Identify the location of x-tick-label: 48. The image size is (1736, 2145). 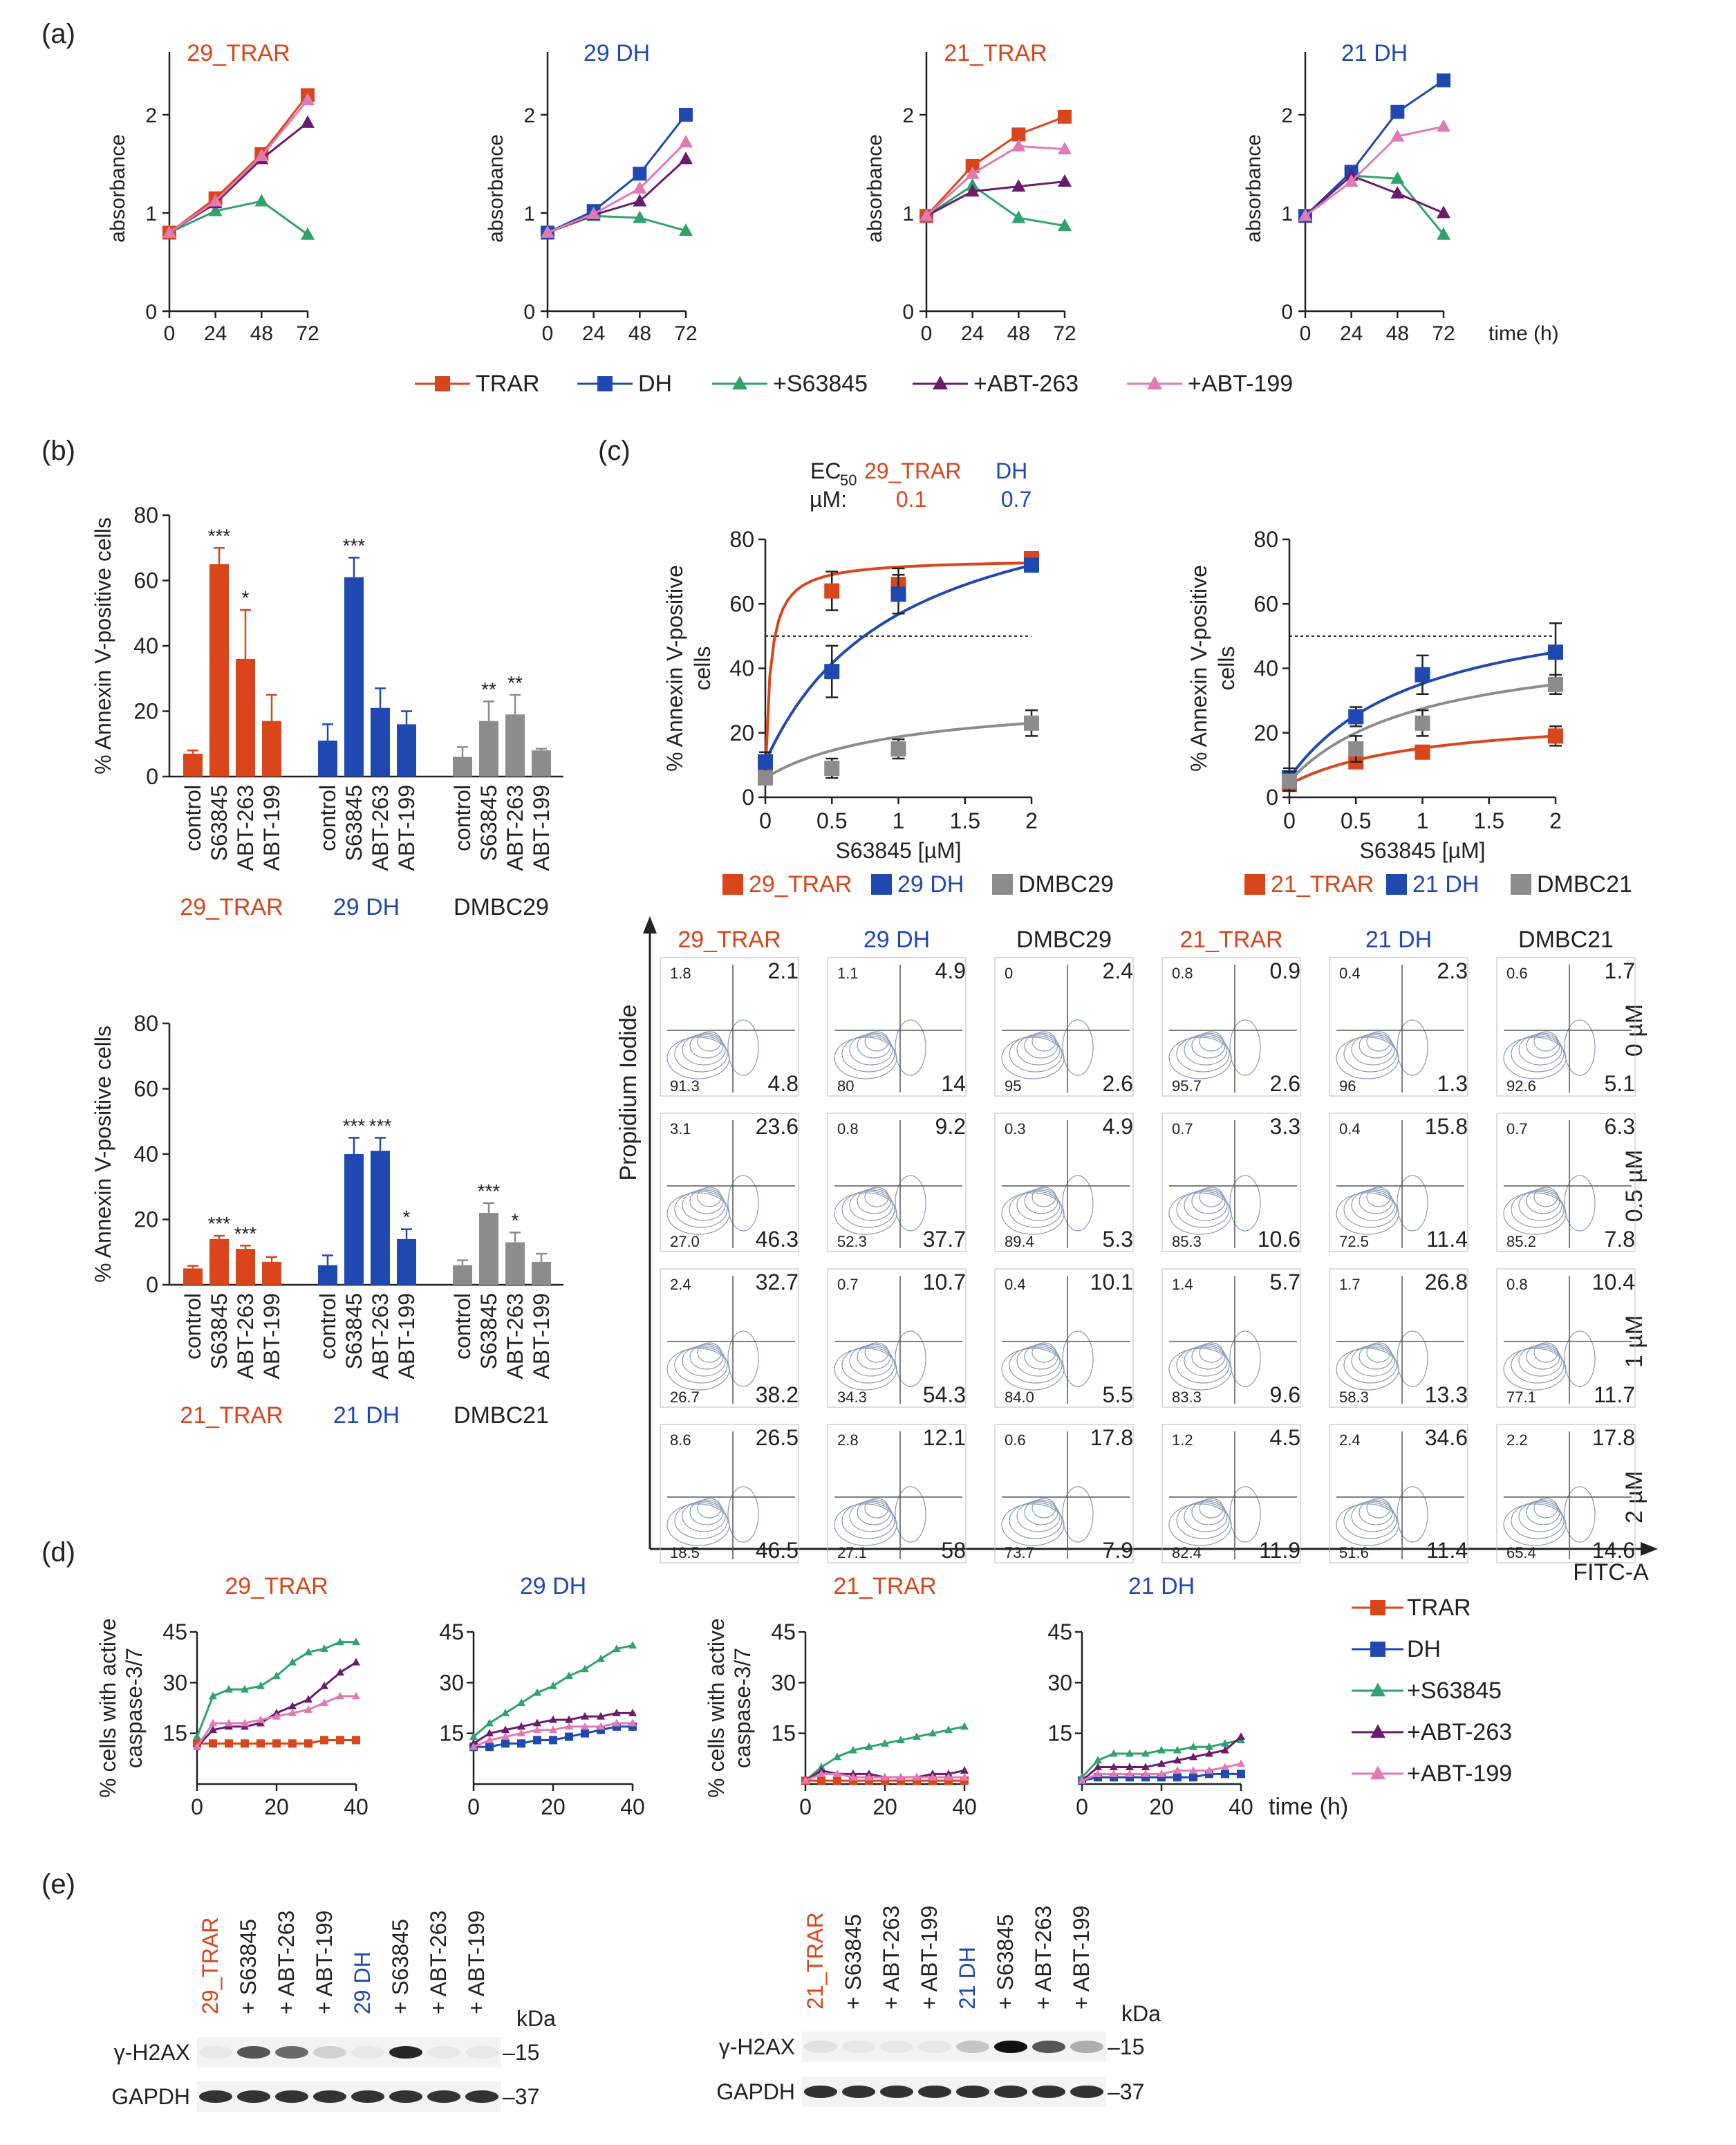
(261, 334).